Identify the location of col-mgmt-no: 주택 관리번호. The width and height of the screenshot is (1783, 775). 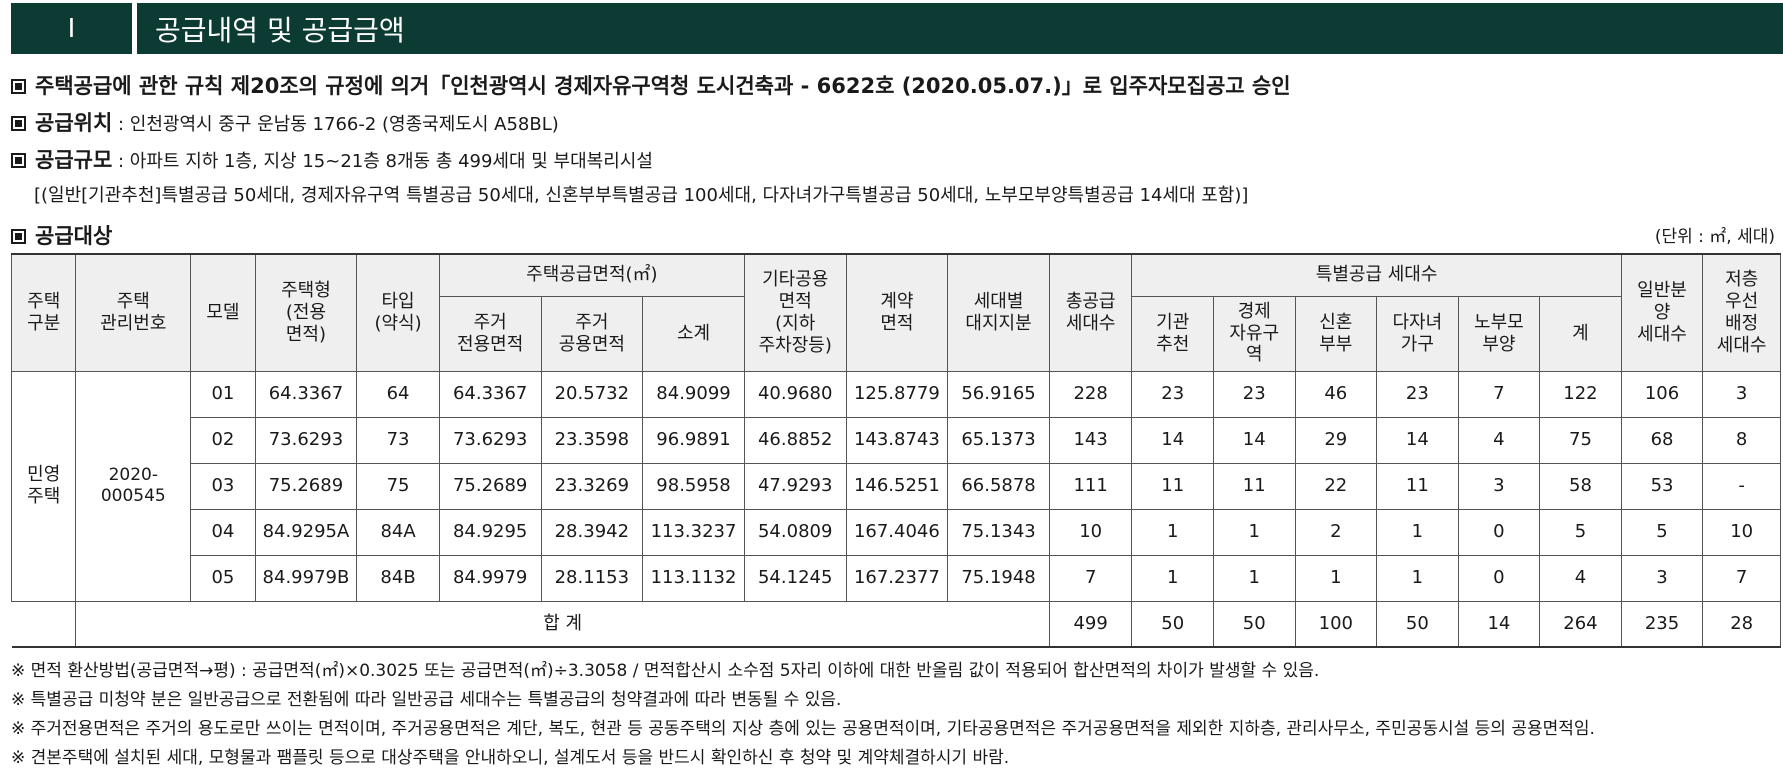
(133, 312).